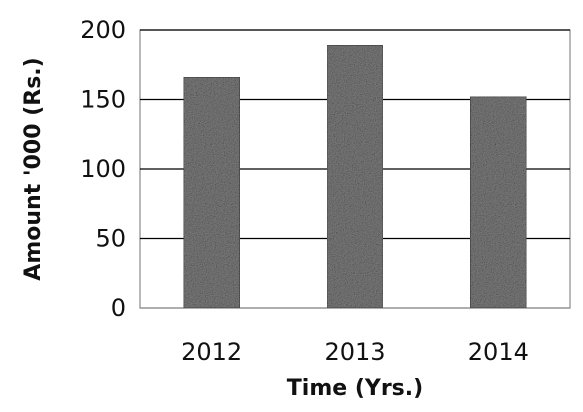 The image size is (583, 412). Describe the element at coordinates (118, 308) in the screenshot. I see `y-tick-label-0: 0` at that location.